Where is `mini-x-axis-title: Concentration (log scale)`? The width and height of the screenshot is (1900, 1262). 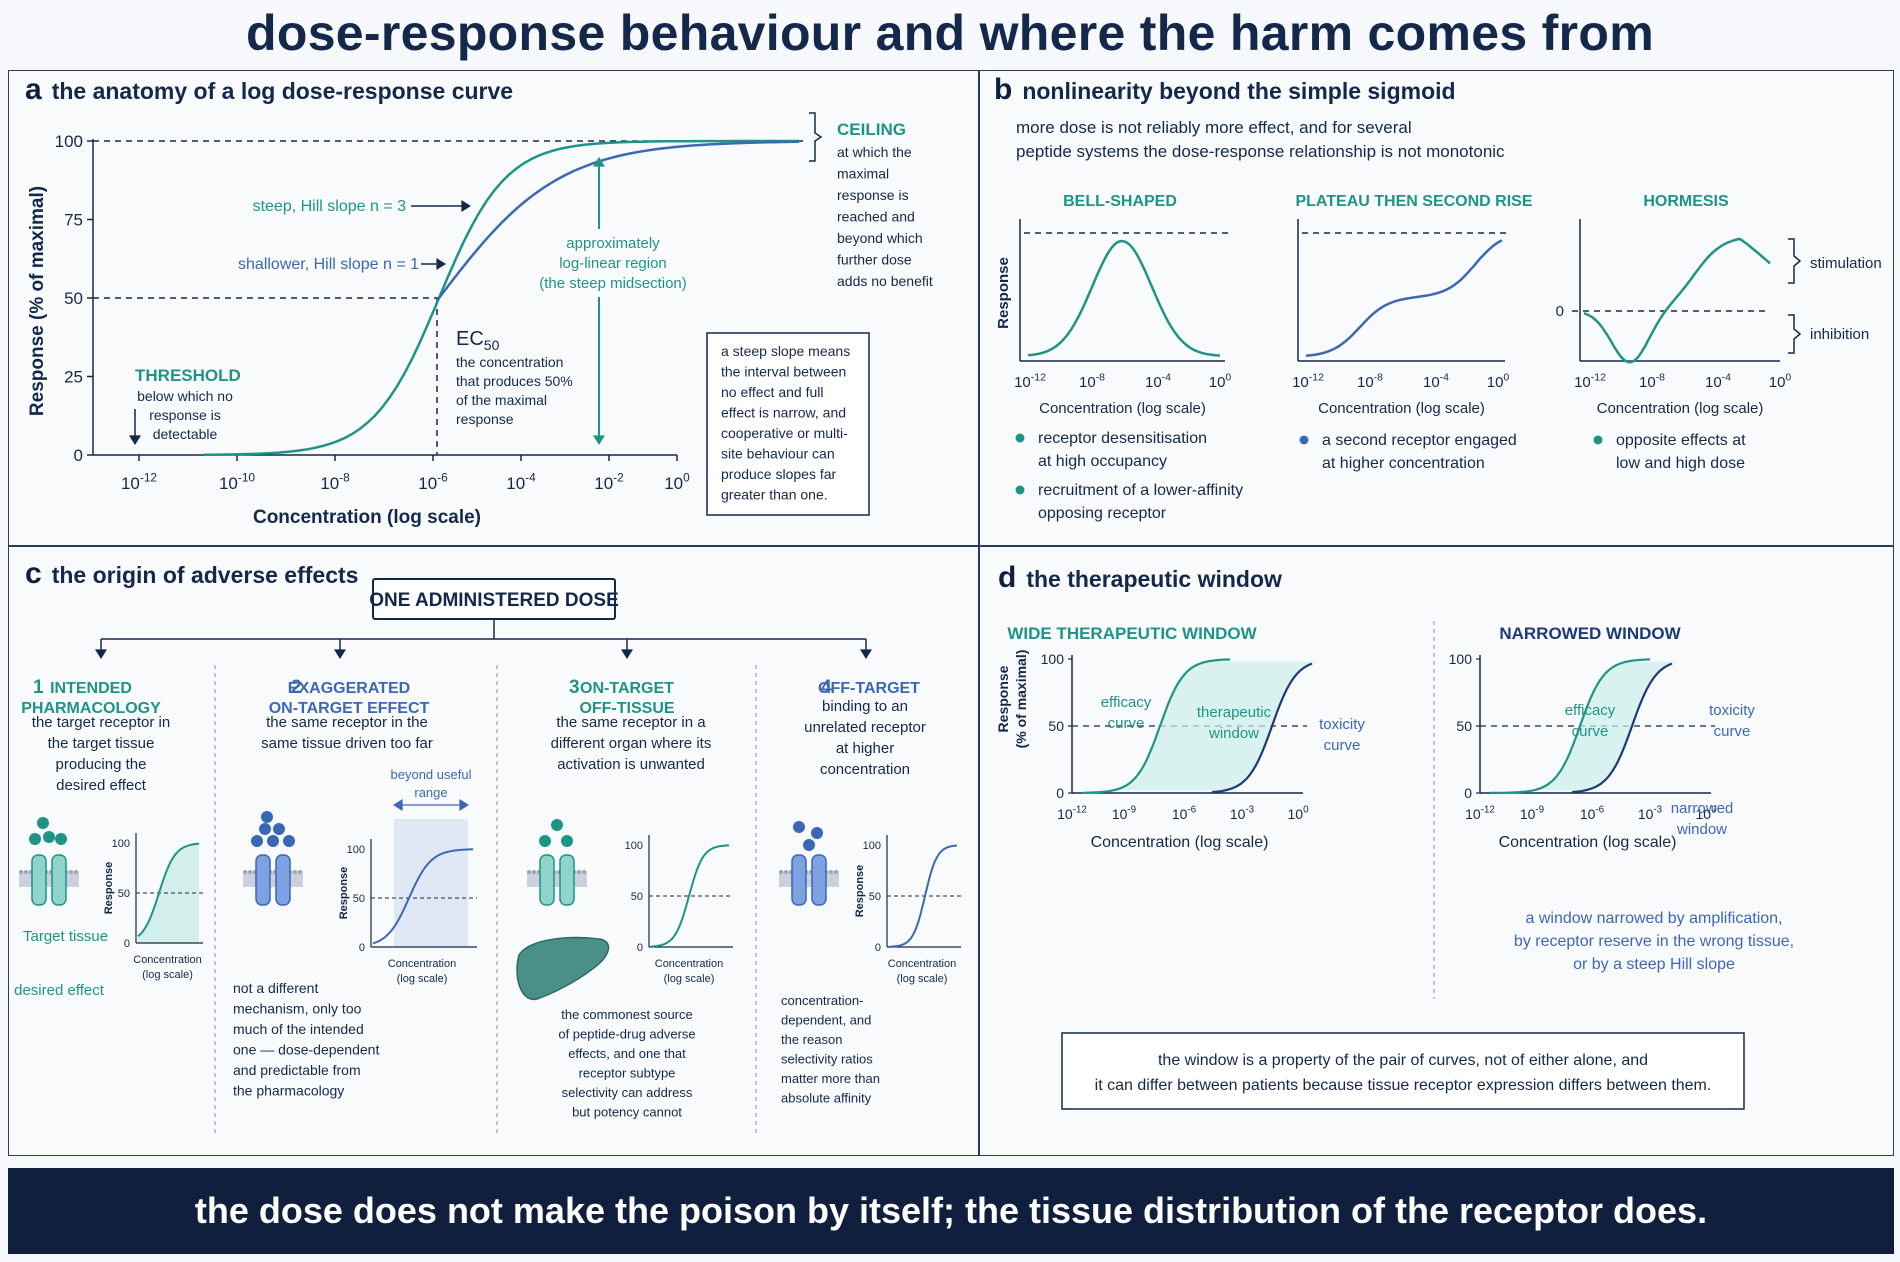 mini-x-axis-title: Concentration (log scale) is located at coordinates (1122, 408).